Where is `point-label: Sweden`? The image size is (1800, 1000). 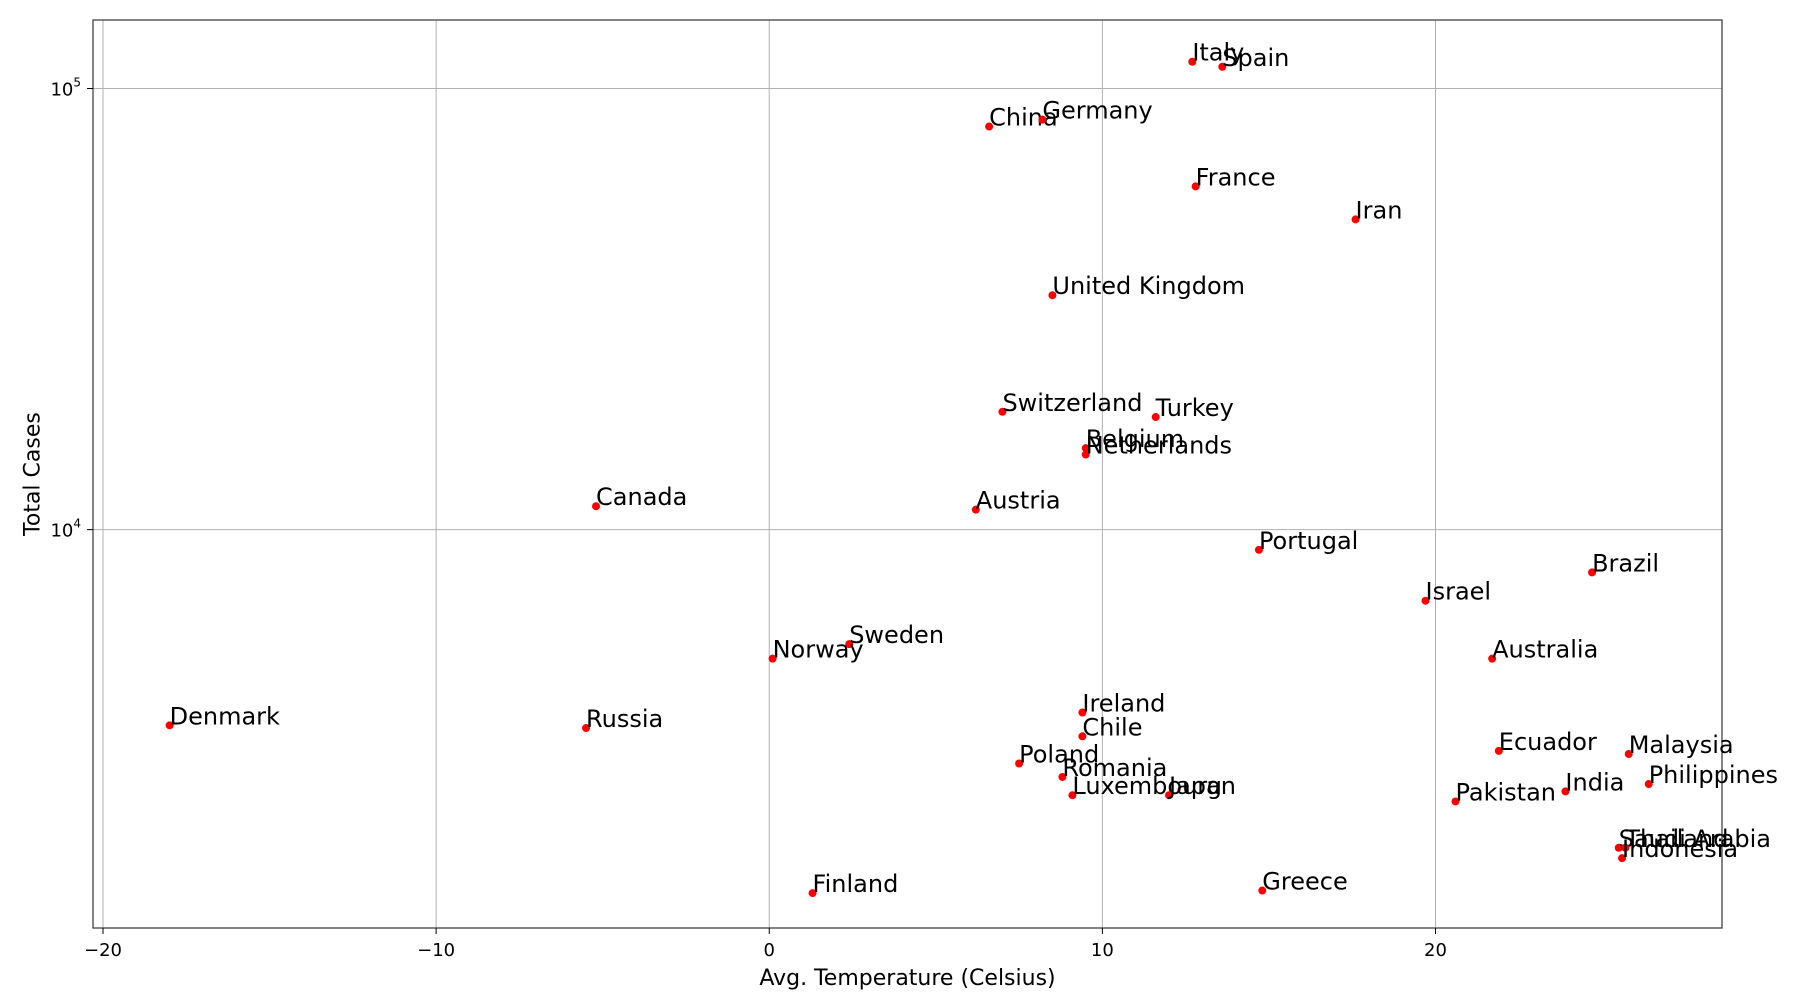
point-label: Sweden is located at coordinates (896, 635).